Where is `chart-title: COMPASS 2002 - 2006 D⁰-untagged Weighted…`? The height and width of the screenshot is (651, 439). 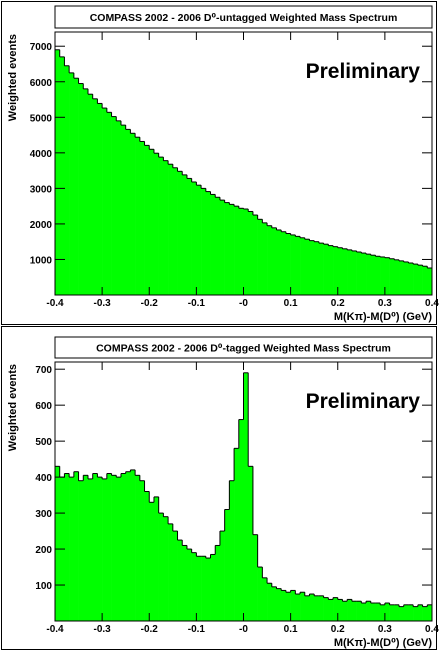
chart-title: COMPASS 2002 - 2006 D⁰-untagged Weighted… is located at coordinates (244, 18).